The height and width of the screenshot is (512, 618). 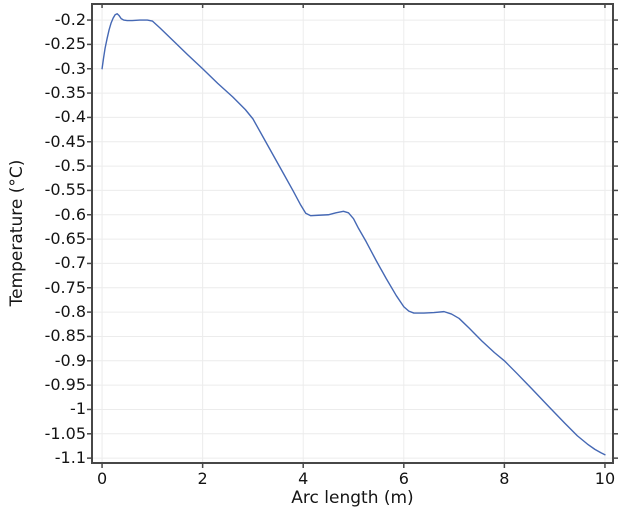 I want to click on x-tick-label: 2, so click(x=202, y=478).